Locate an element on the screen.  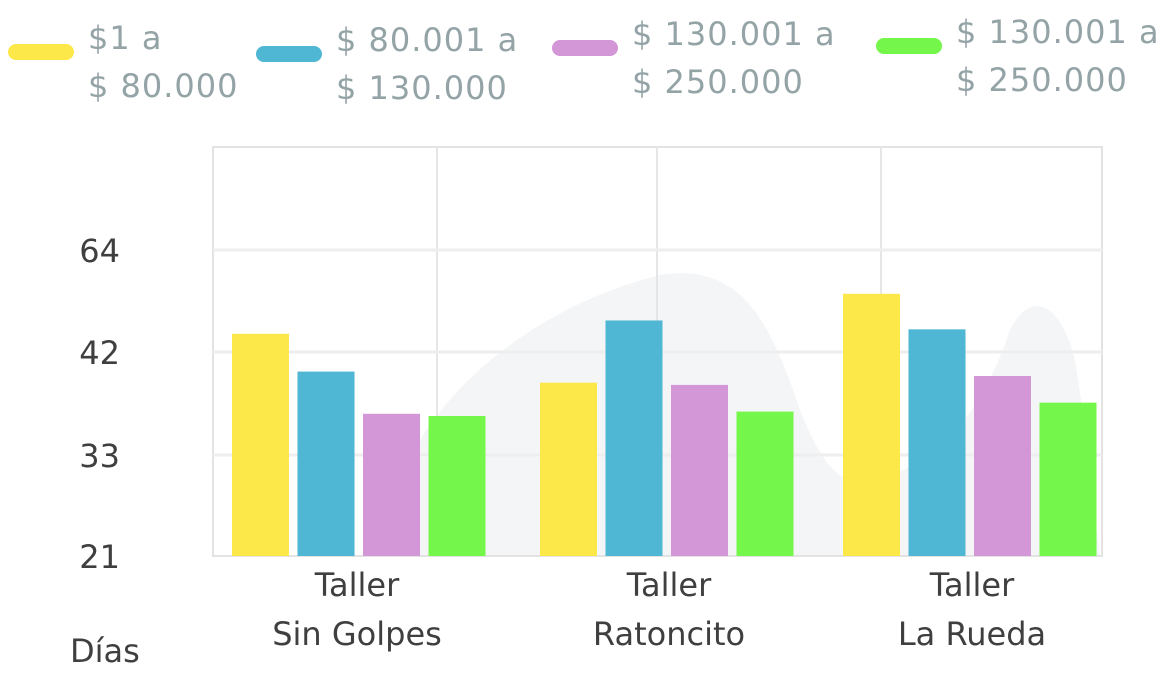
legend-label: $ 80.001 a $ 130.000 is located at coordinates (427, 64).